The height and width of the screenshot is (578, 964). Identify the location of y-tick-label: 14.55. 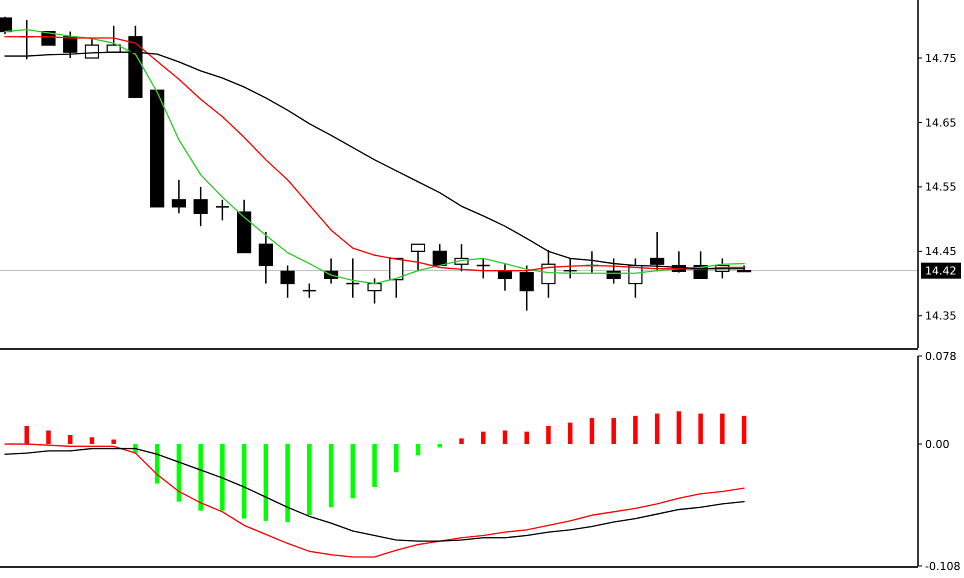
(940, 187).